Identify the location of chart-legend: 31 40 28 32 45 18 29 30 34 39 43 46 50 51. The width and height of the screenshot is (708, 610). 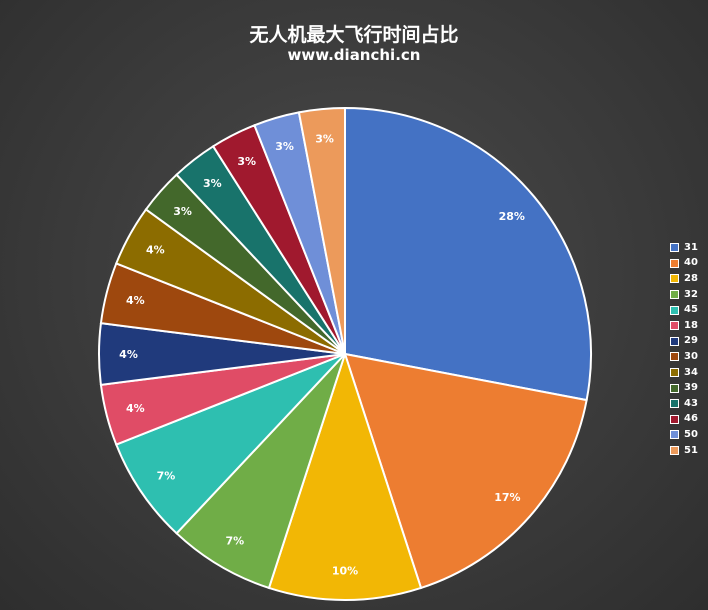
(684, 349).